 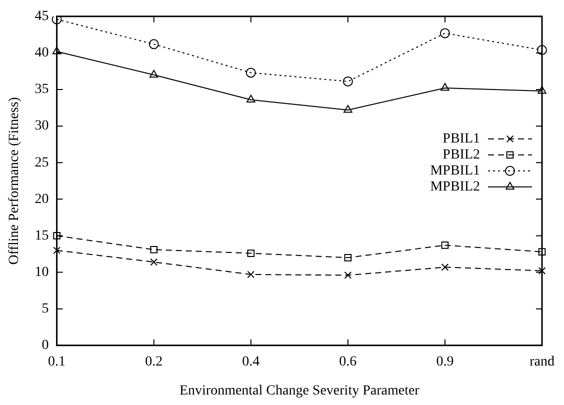 I want to click on y-tick-label: 10, so click(x=41, y=272).